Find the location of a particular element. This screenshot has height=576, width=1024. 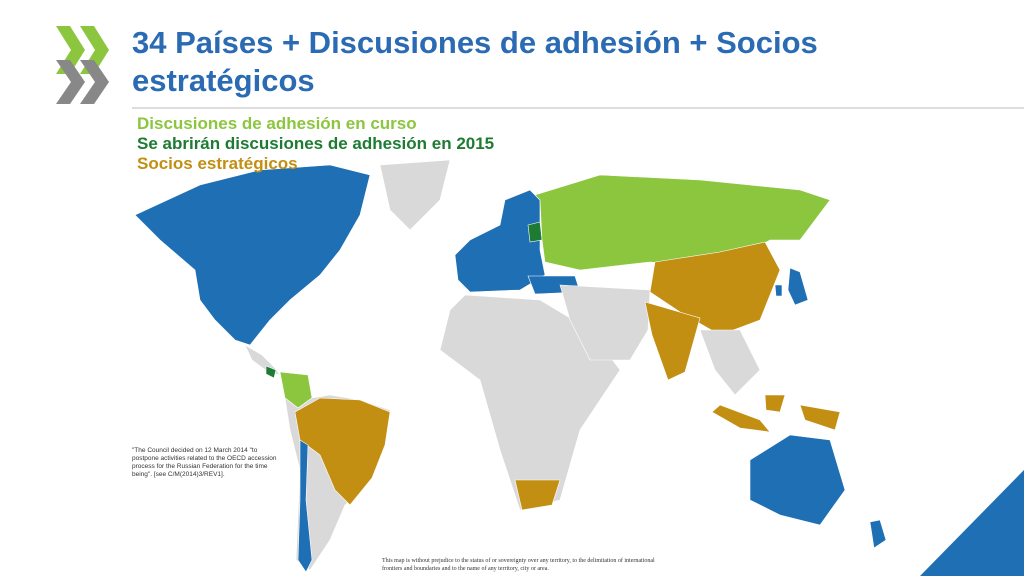

legend-item: Discusiones de adhesión en curso is located at coordinates (277, 123).